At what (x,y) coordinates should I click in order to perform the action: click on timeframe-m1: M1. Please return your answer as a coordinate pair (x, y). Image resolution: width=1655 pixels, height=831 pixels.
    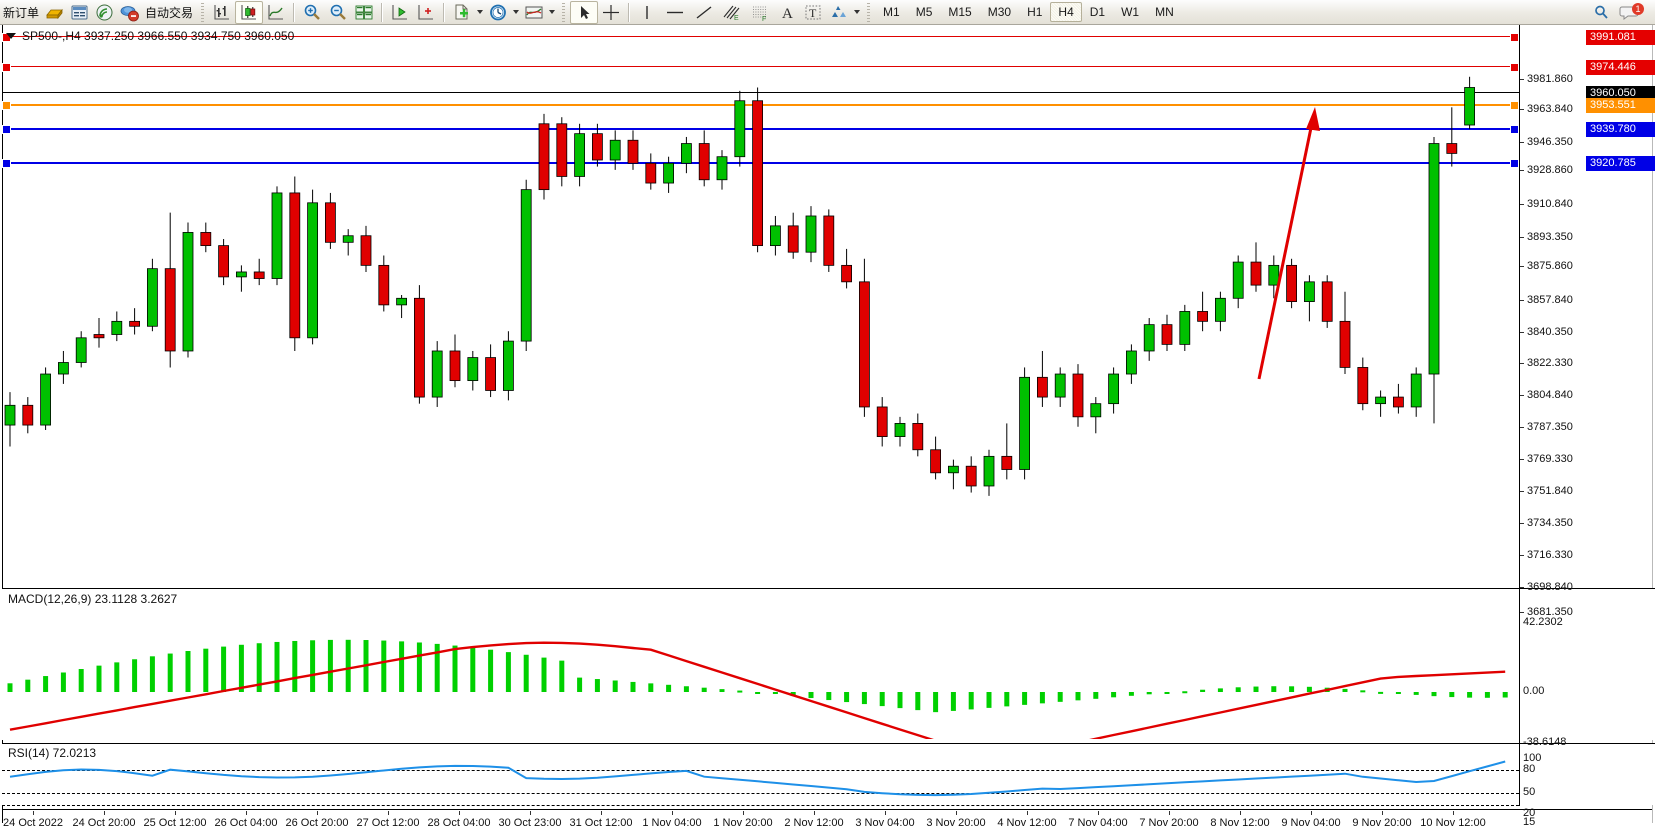
    Looking at the image, I should click on (891, 12).